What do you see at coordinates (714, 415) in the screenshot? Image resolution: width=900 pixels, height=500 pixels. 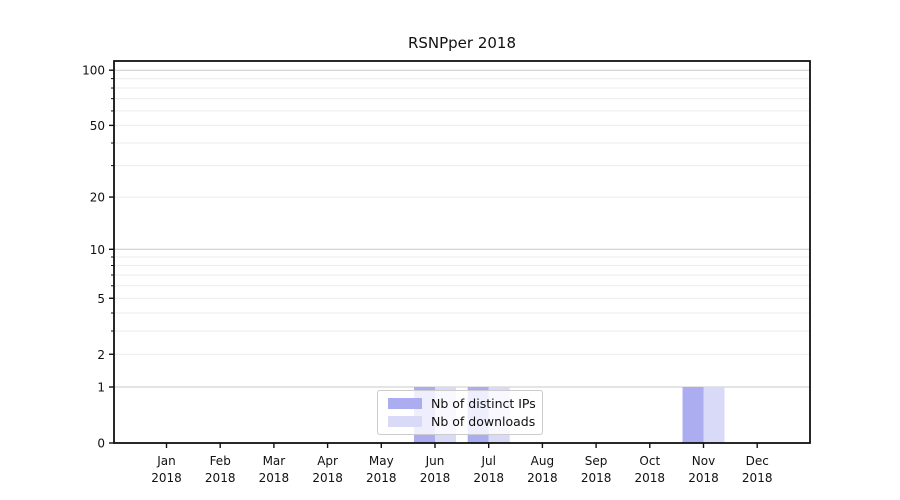 I see `bar-downloads-nov` at bounding box center [714, 415].